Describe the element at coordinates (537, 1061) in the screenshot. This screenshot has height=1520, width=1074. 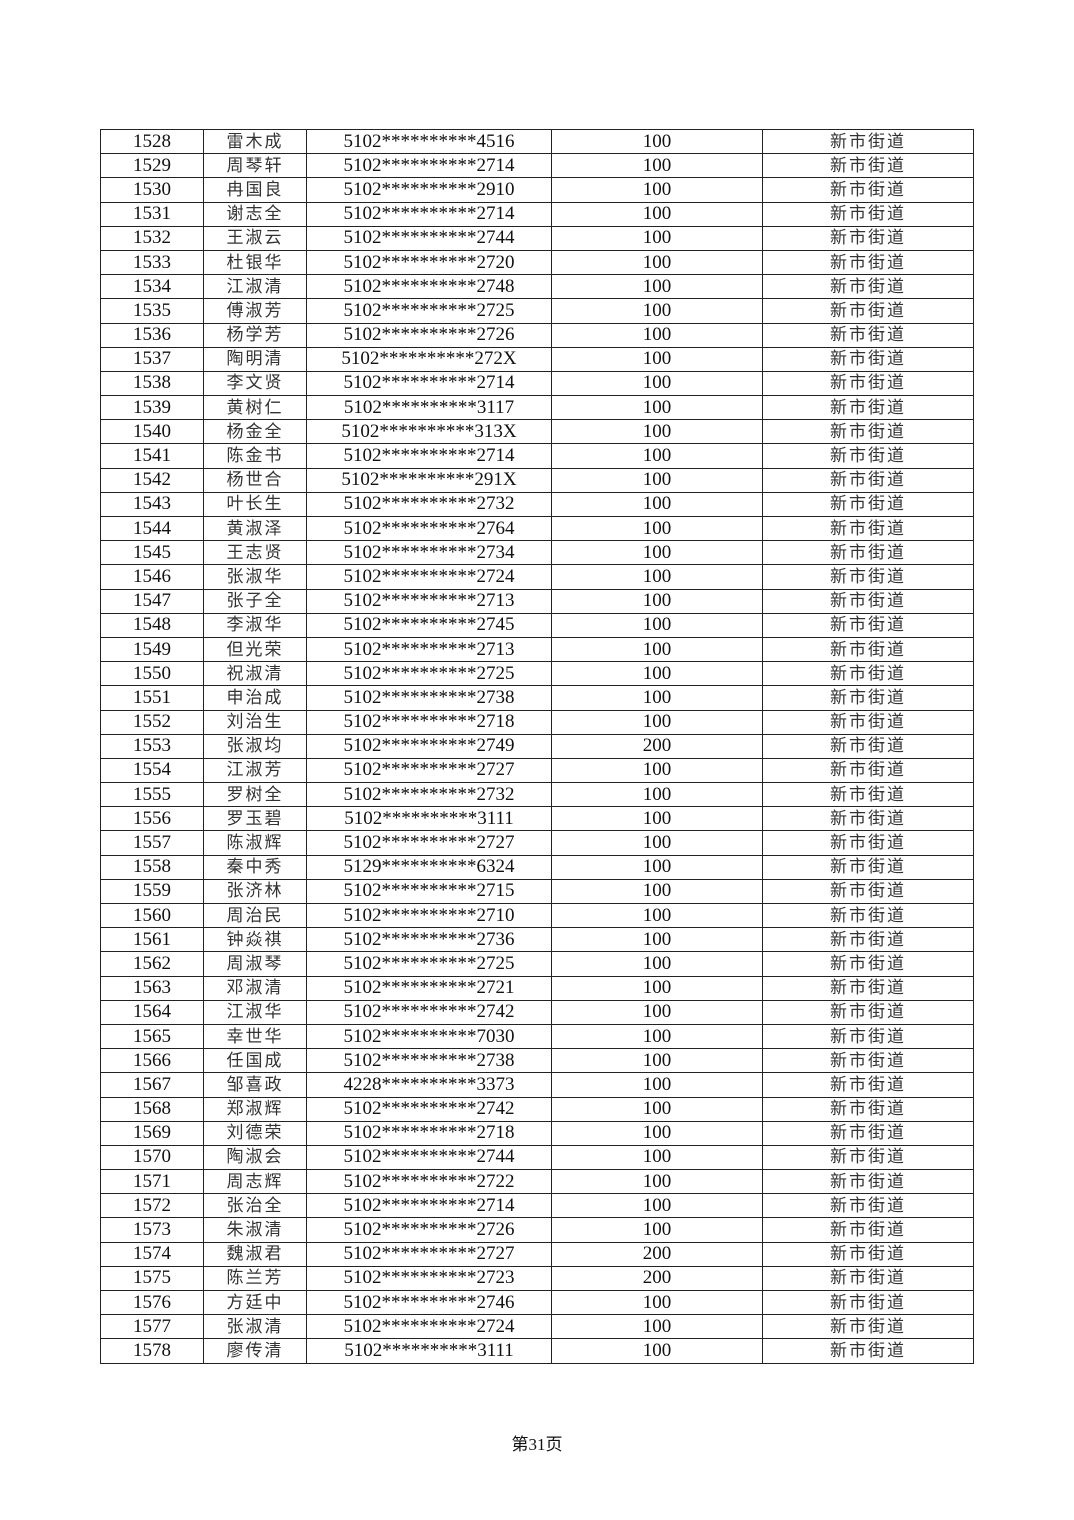
I see `table-row: 1566 任国成 5102**********2738 100 新市街道` at that location.